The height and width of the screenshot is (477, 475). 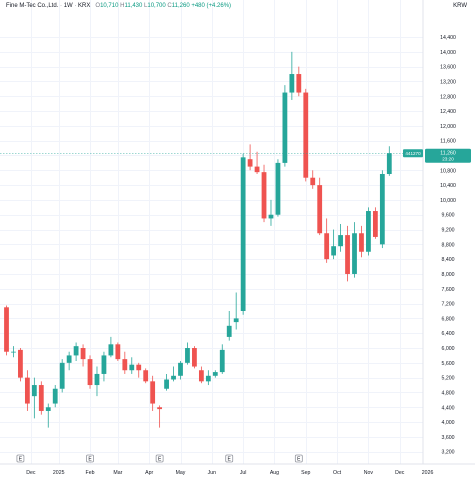 I want to click on high-value: 11,430, so click(x=133, y=6).